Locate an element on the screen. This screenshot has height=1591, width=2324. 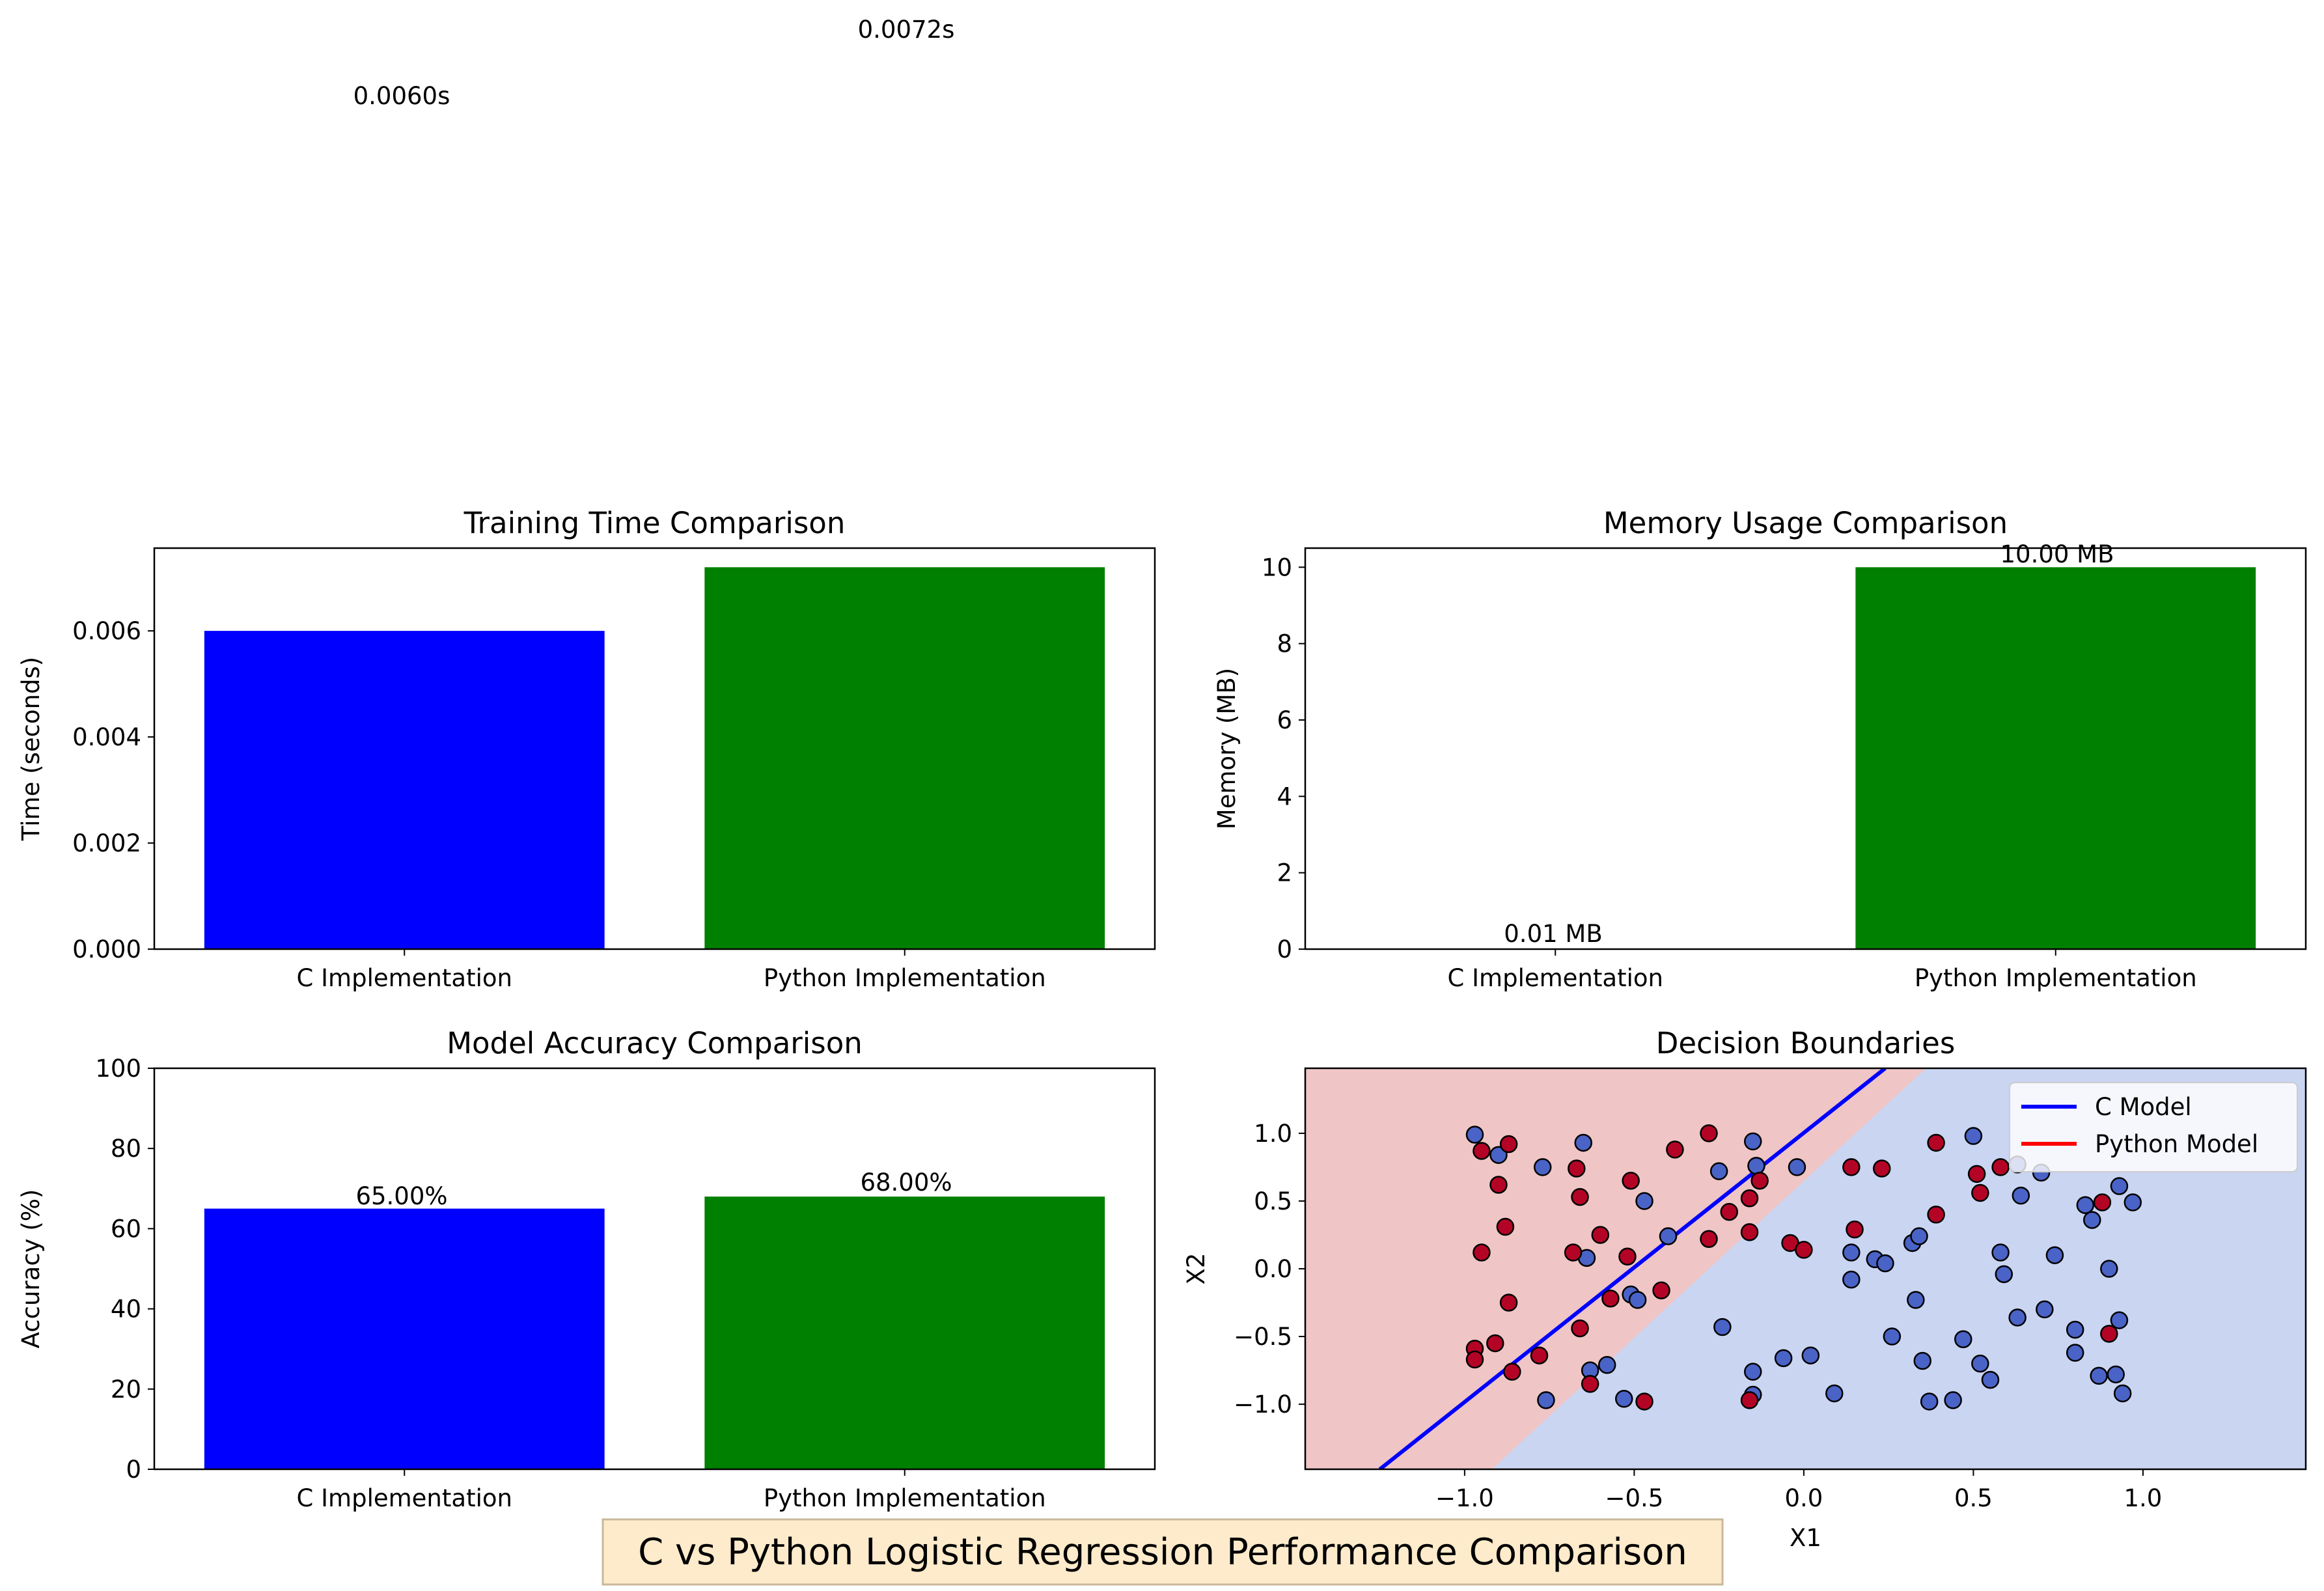
y-tick-label: 6 is located at coordinates (1284, 720).